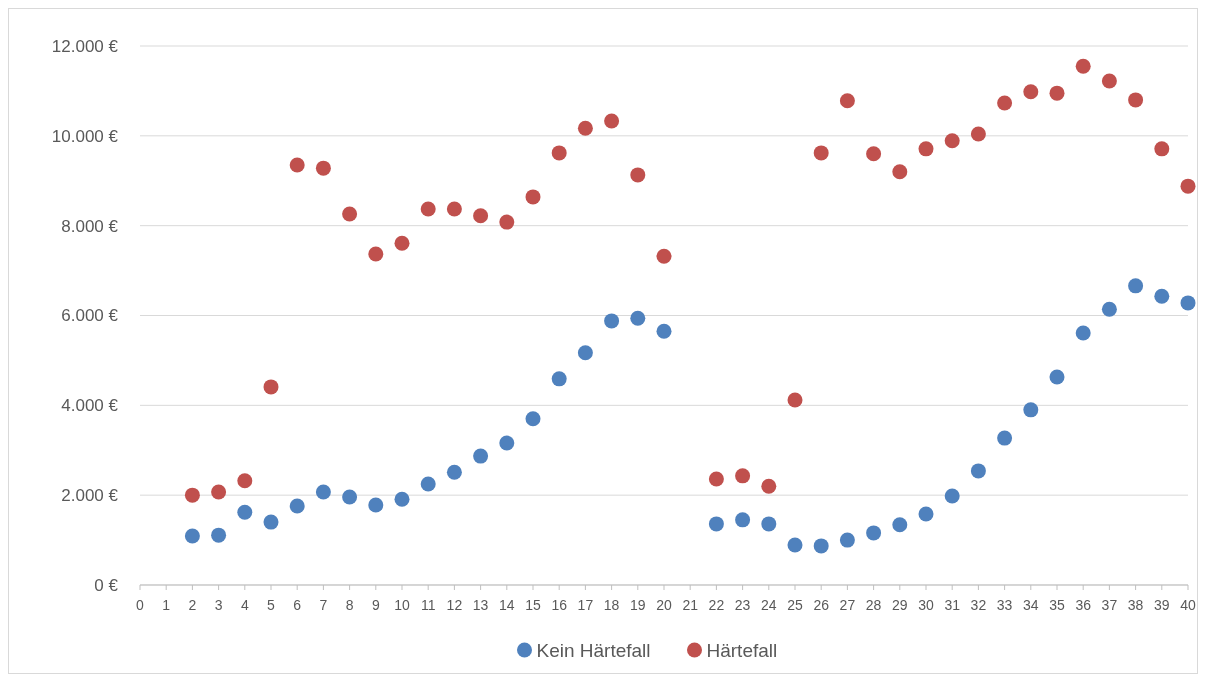 Image resolution: width=1208 pixels, height=682 pixels. I want to click on y-tick-label: 0 €, so click(106, 585).